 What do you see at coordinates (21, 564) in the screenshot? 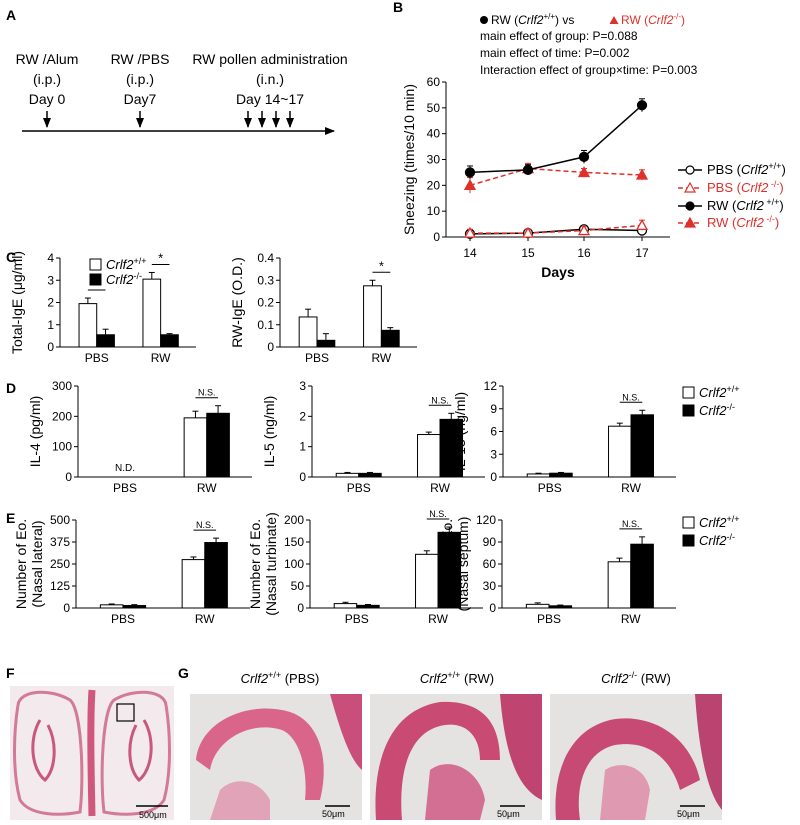
I see `y-axis-label: Number of Eo.` at bounding box center [21, 564].